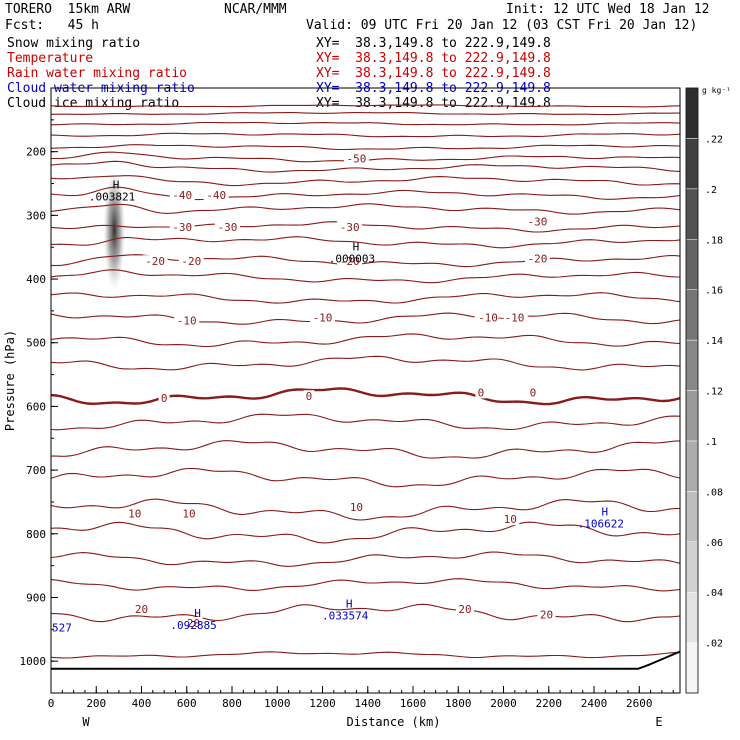 The width and height of the screenshot is (740, 740). Describe the element at coordinates (62, 627) in the screenshot. I see `max-marker-value: 527` at that location.